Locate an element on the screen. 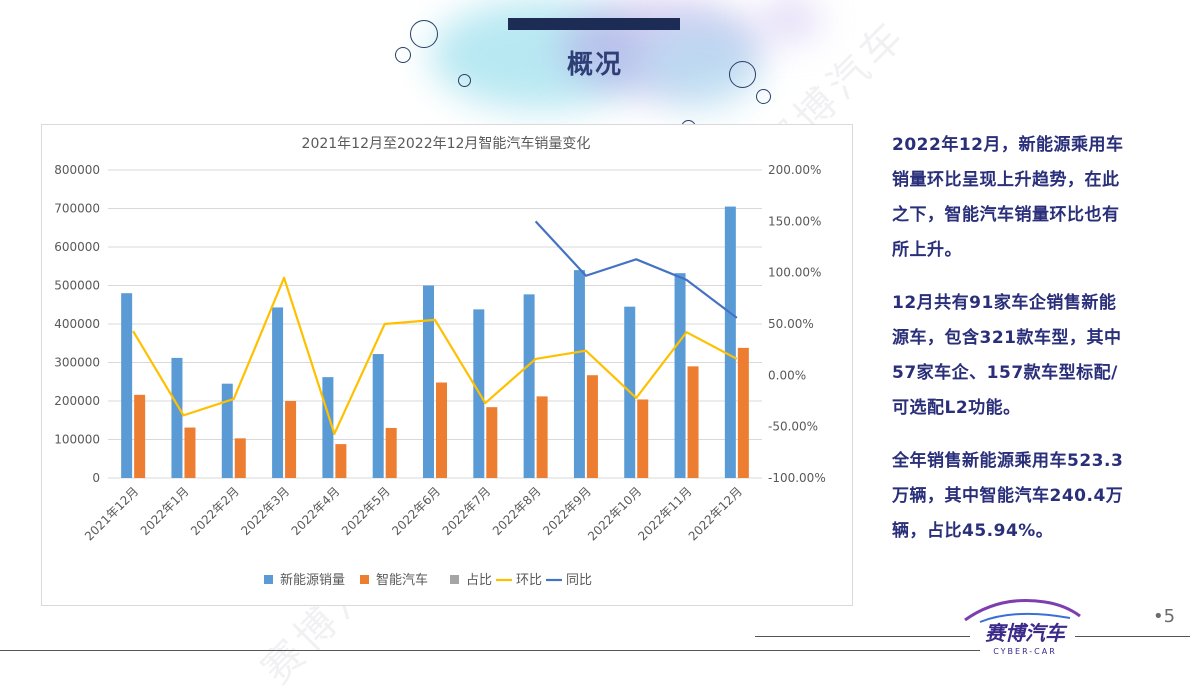 Image resolution: width=1190 pixels, height=695 pixels. legend-label: 智能汽车 is located at coordinates (402, 580).